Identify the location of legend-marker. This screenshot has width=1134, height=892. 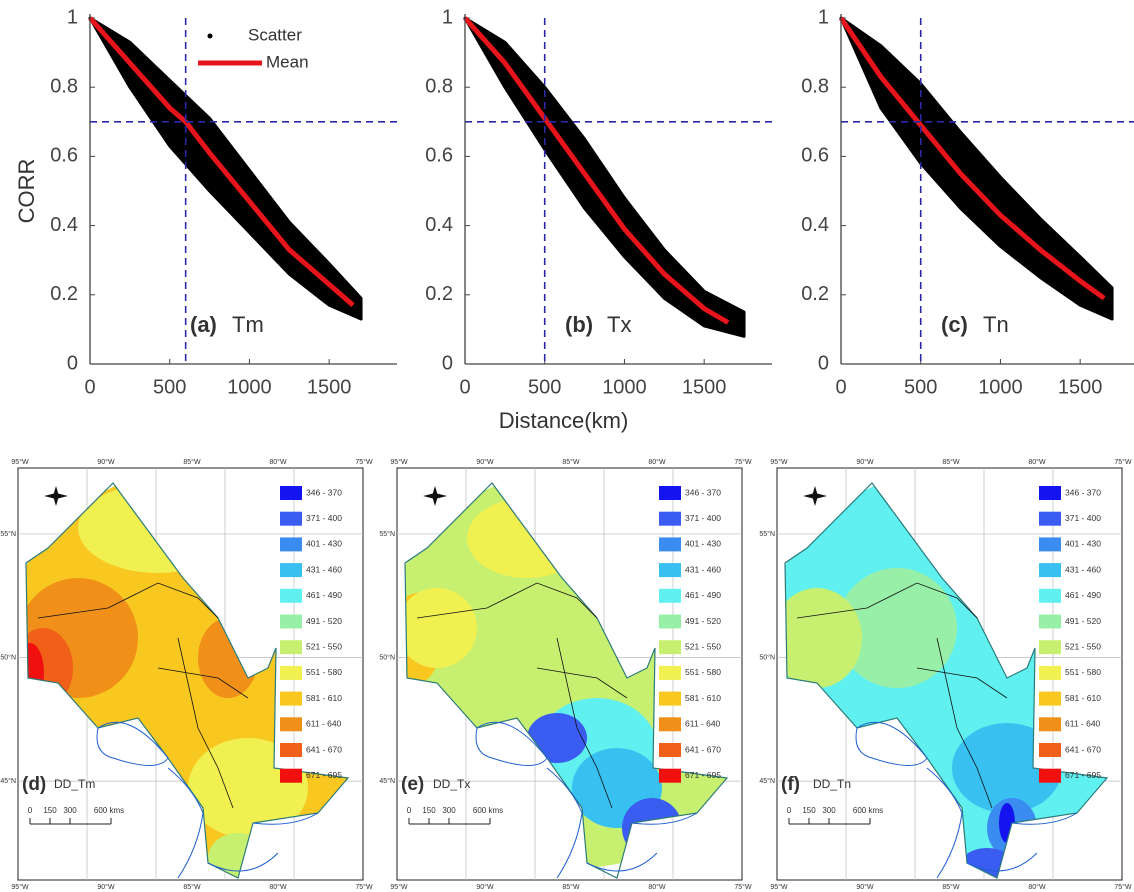
(210, 36).